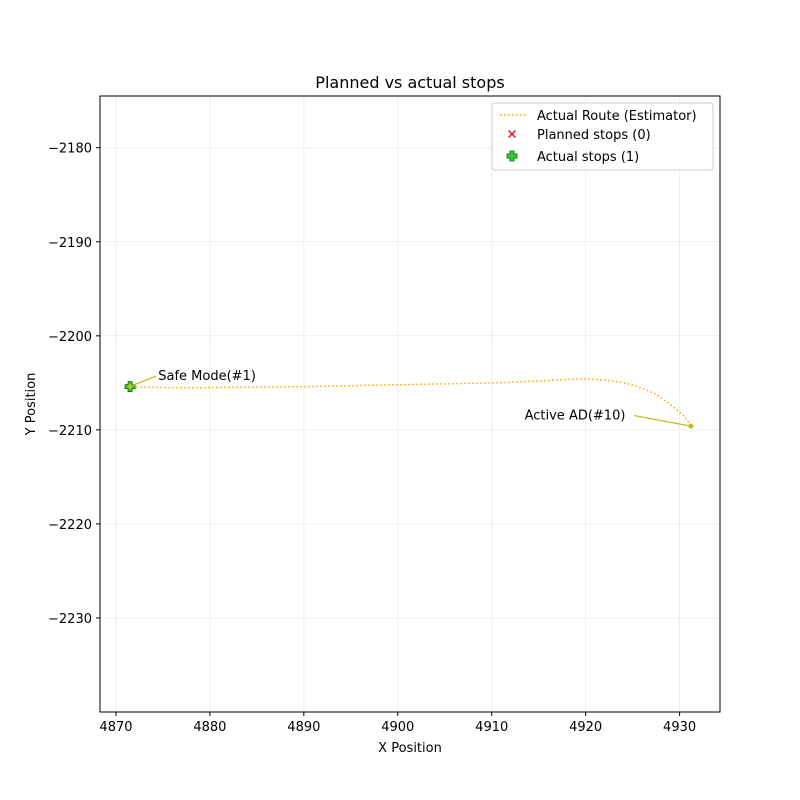 The image size is (800, 800). I want to click on x-tick-label: 4870, so click(115, 727).